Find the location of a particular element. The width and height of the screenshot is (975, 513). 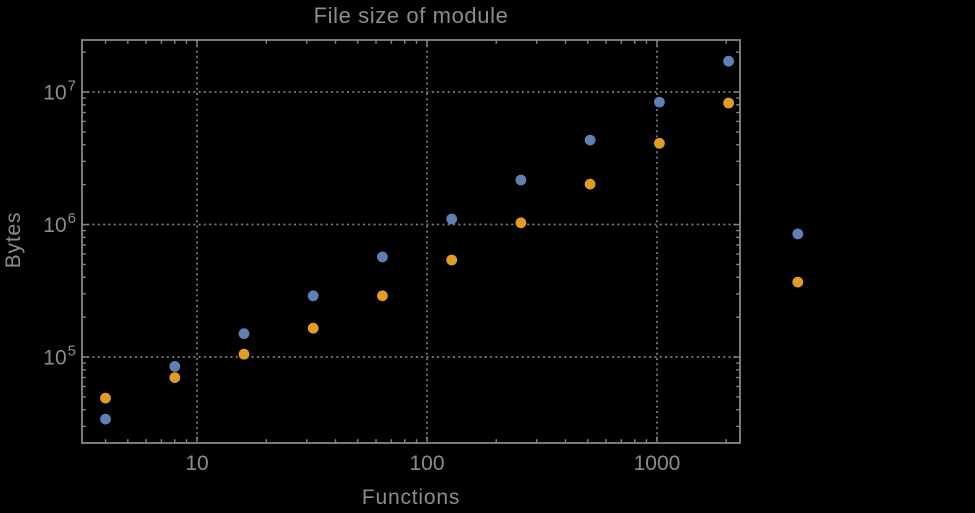

y-tick-label: 10⁷ is located at coordinates (59, 91).